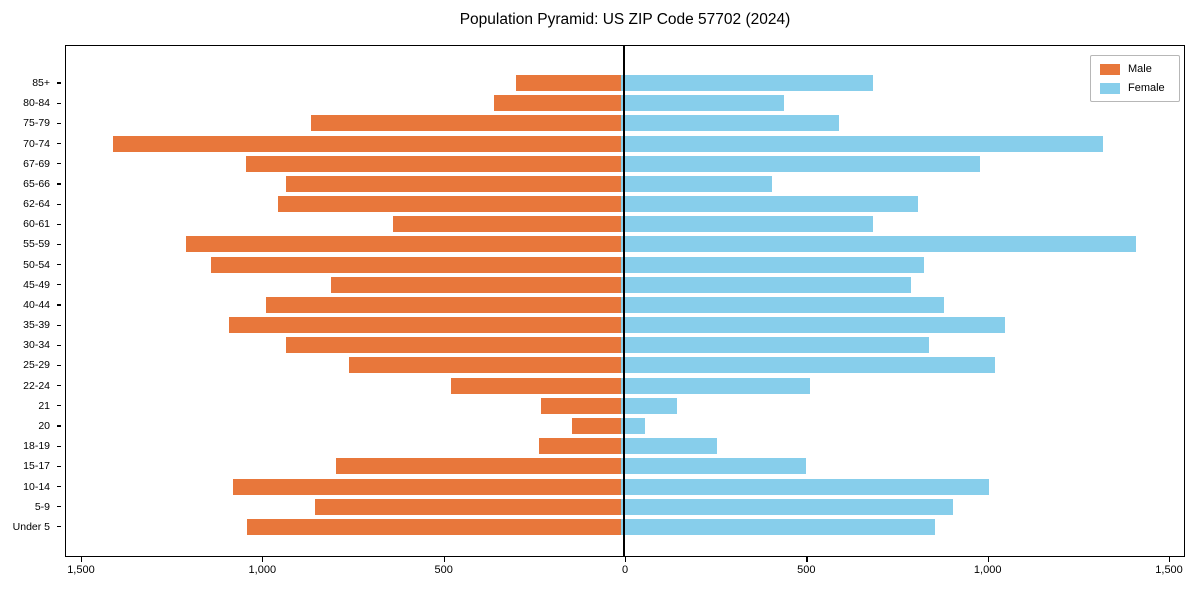 Image resolution: width=1200 pixels, height=600 pixels. Describe the element at coordinates (81, 570) in the screenshot. I see `x-axis-tick-label: 1,500` at that location.